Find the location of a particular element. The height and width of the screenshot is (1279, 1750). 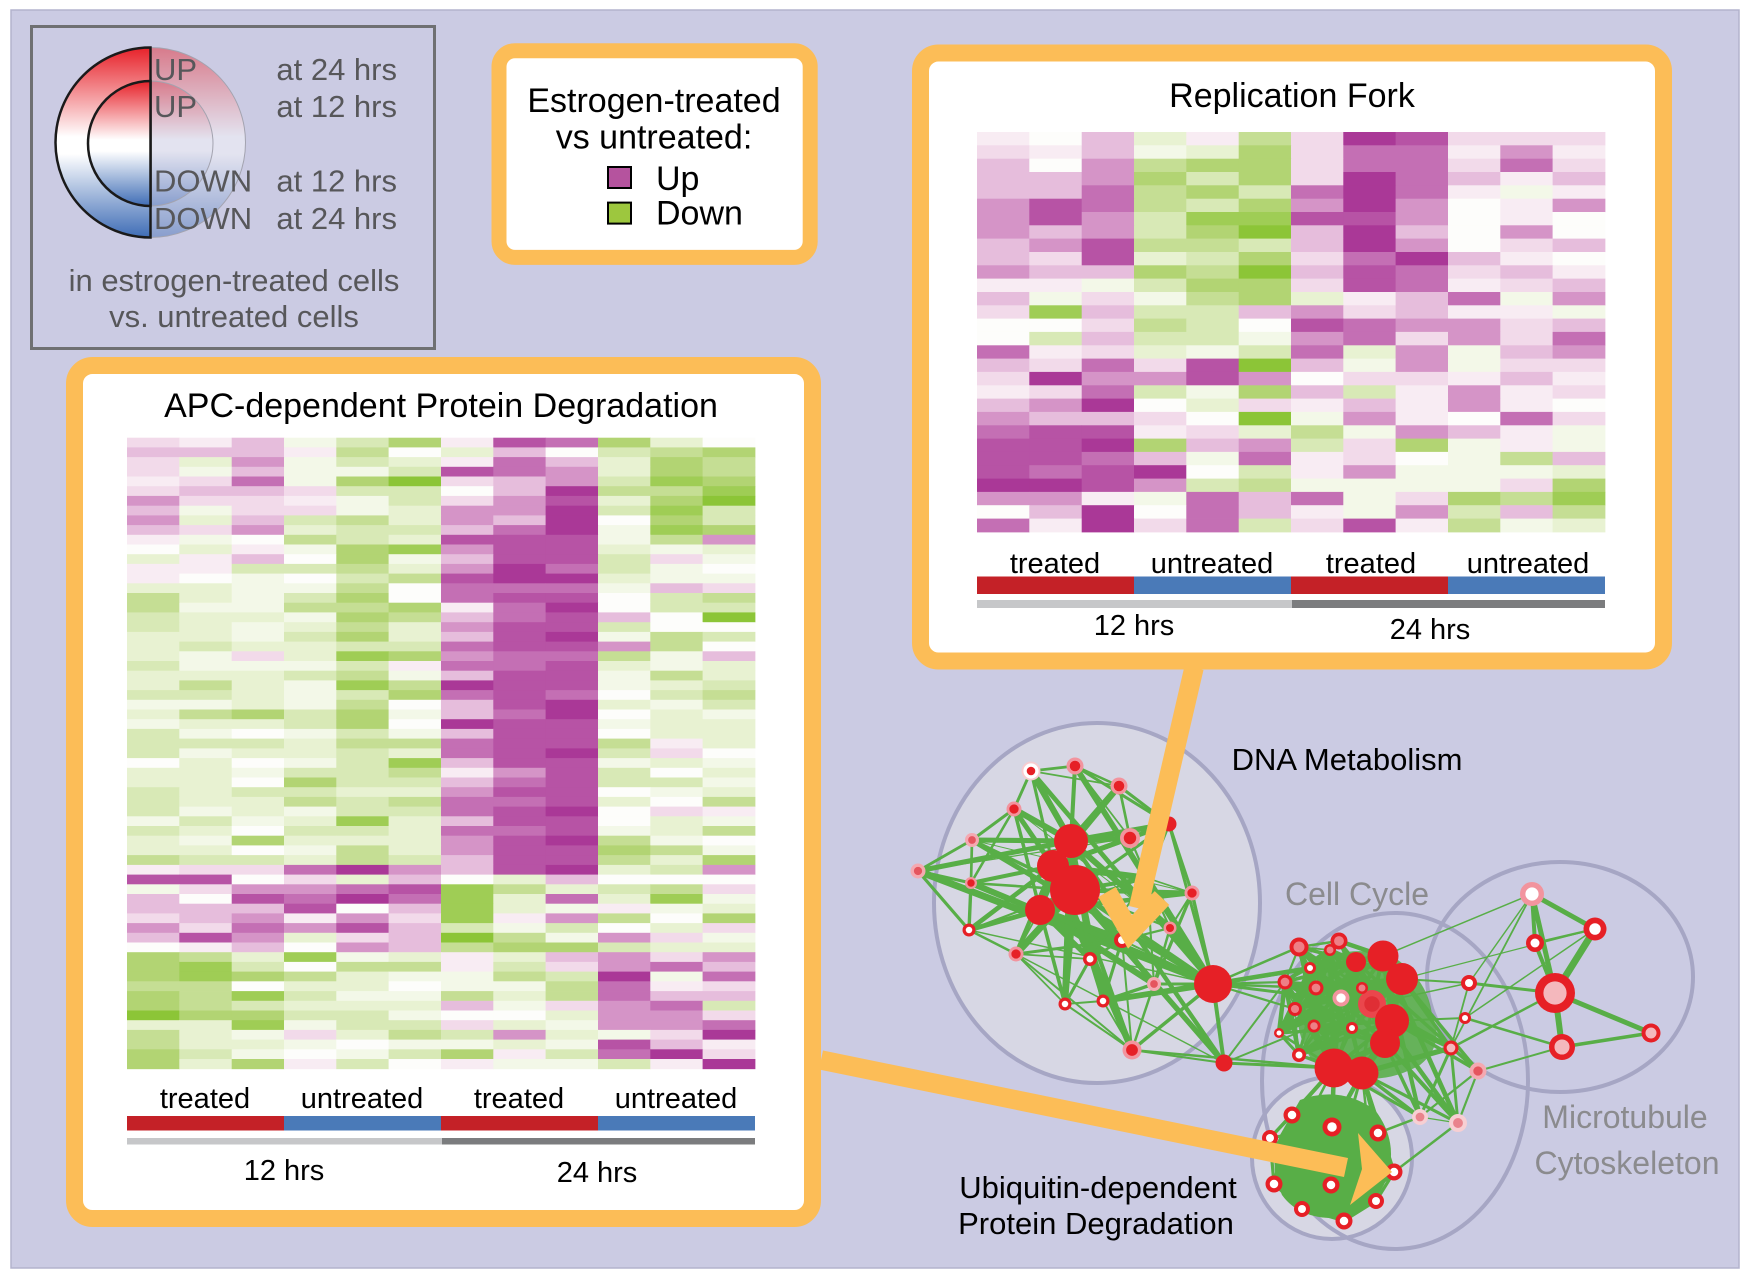

svg-text: Protein Degradation is located at coordinates (1096, 1223).